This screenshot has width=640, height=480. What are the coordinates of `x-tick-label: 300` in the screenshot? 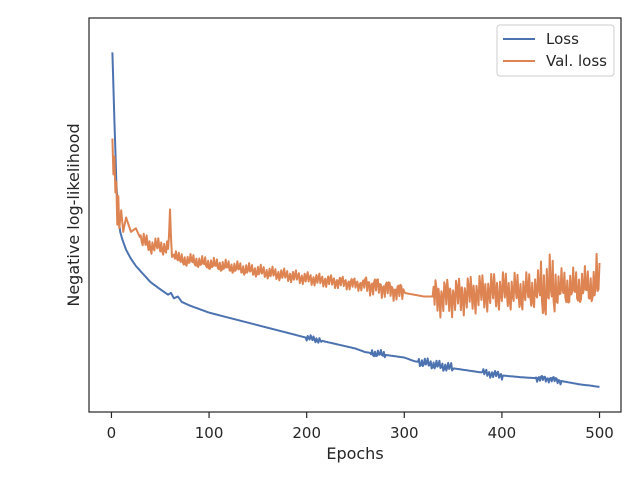 It's located at (404, 433).